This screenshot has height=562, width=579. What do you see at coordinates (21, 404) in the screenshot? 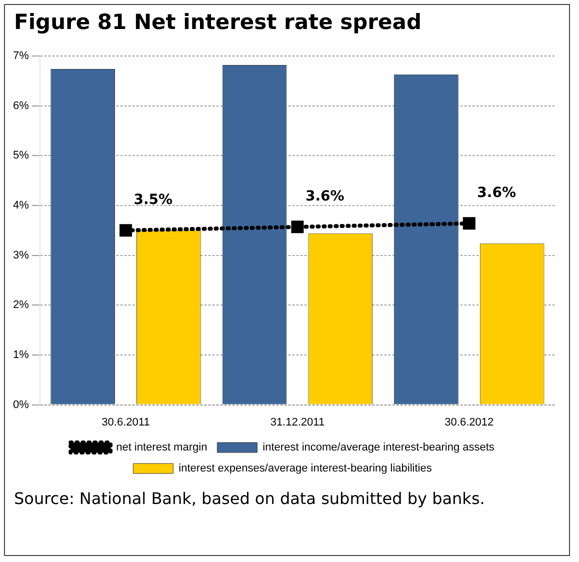
I see `y-tick-label: 0%` at bounding box center [21, 404].